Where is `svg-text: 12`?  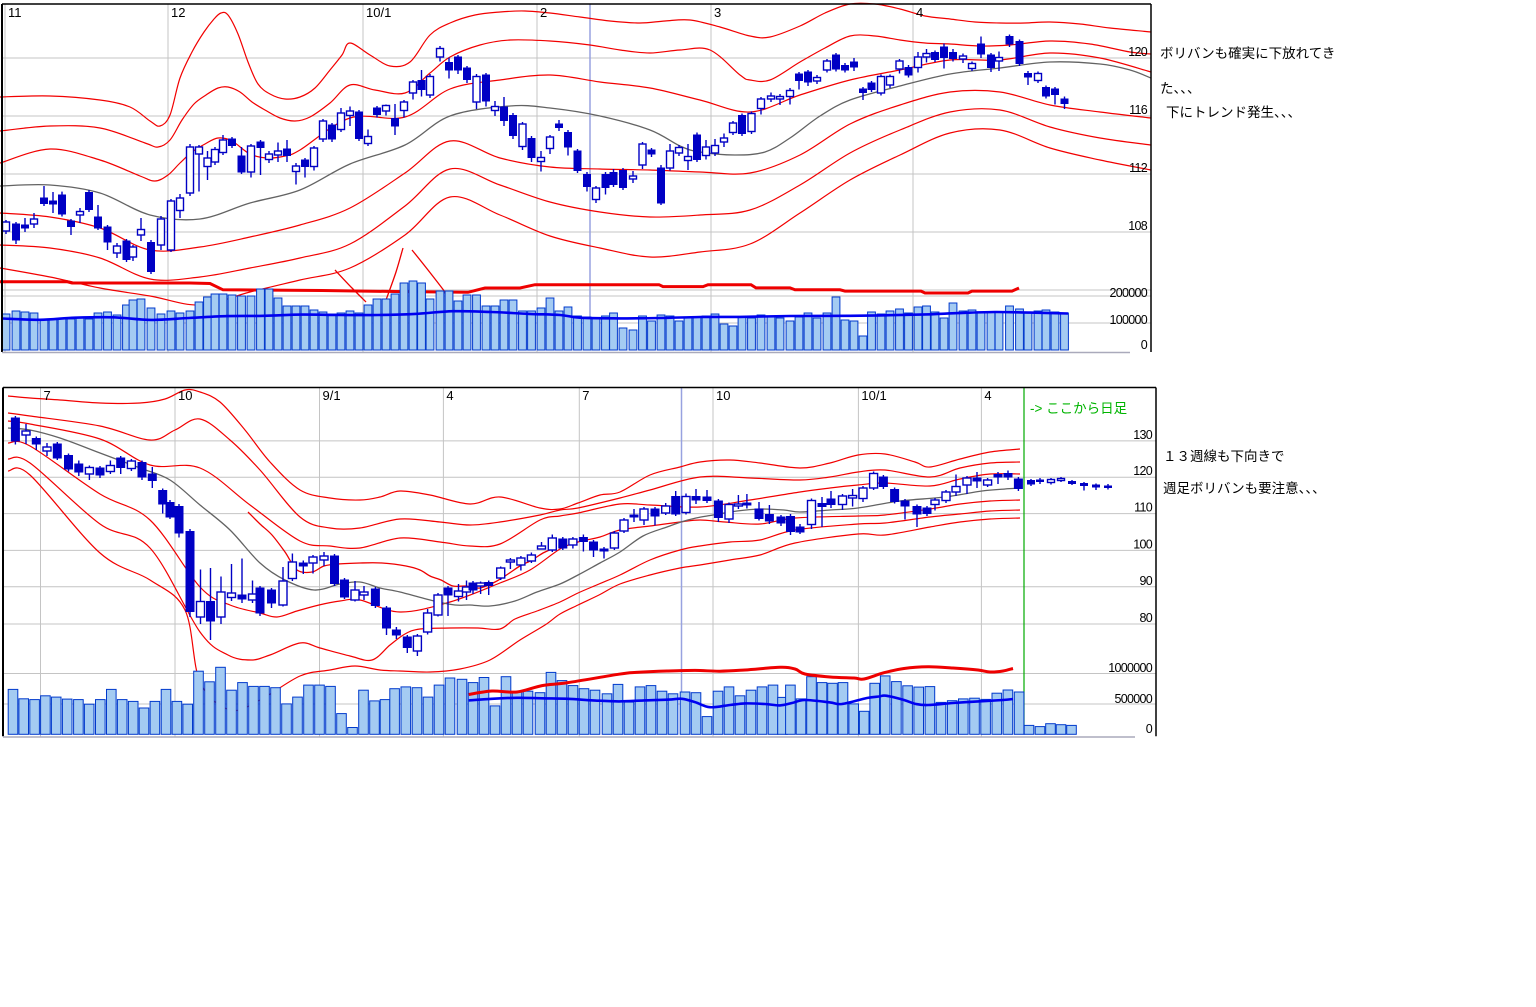 svg-text: 12 is located at coordinates (178, 12).